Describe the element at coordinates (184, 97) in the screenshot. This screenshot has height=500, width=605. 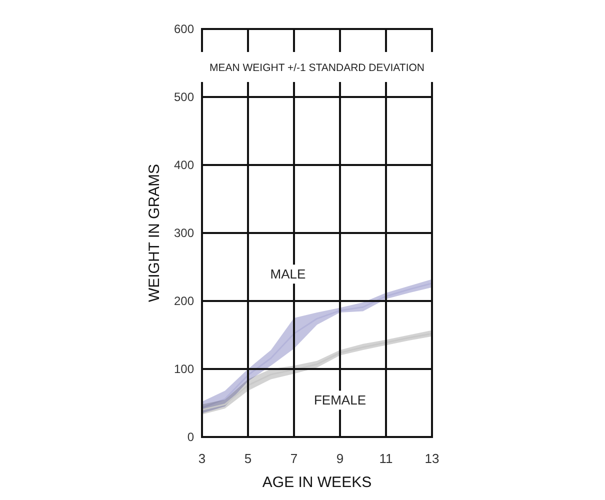
I see `y-tick-label: 500` at that location.